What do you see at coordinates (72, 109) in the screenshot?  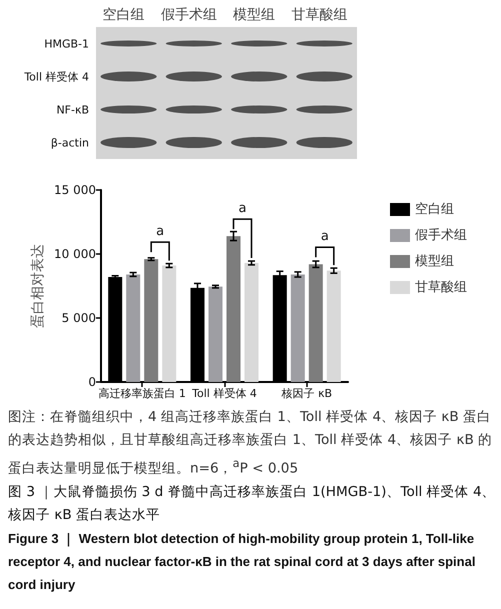 I see `category-label: NF-κB` at bounding box center [72, 109].